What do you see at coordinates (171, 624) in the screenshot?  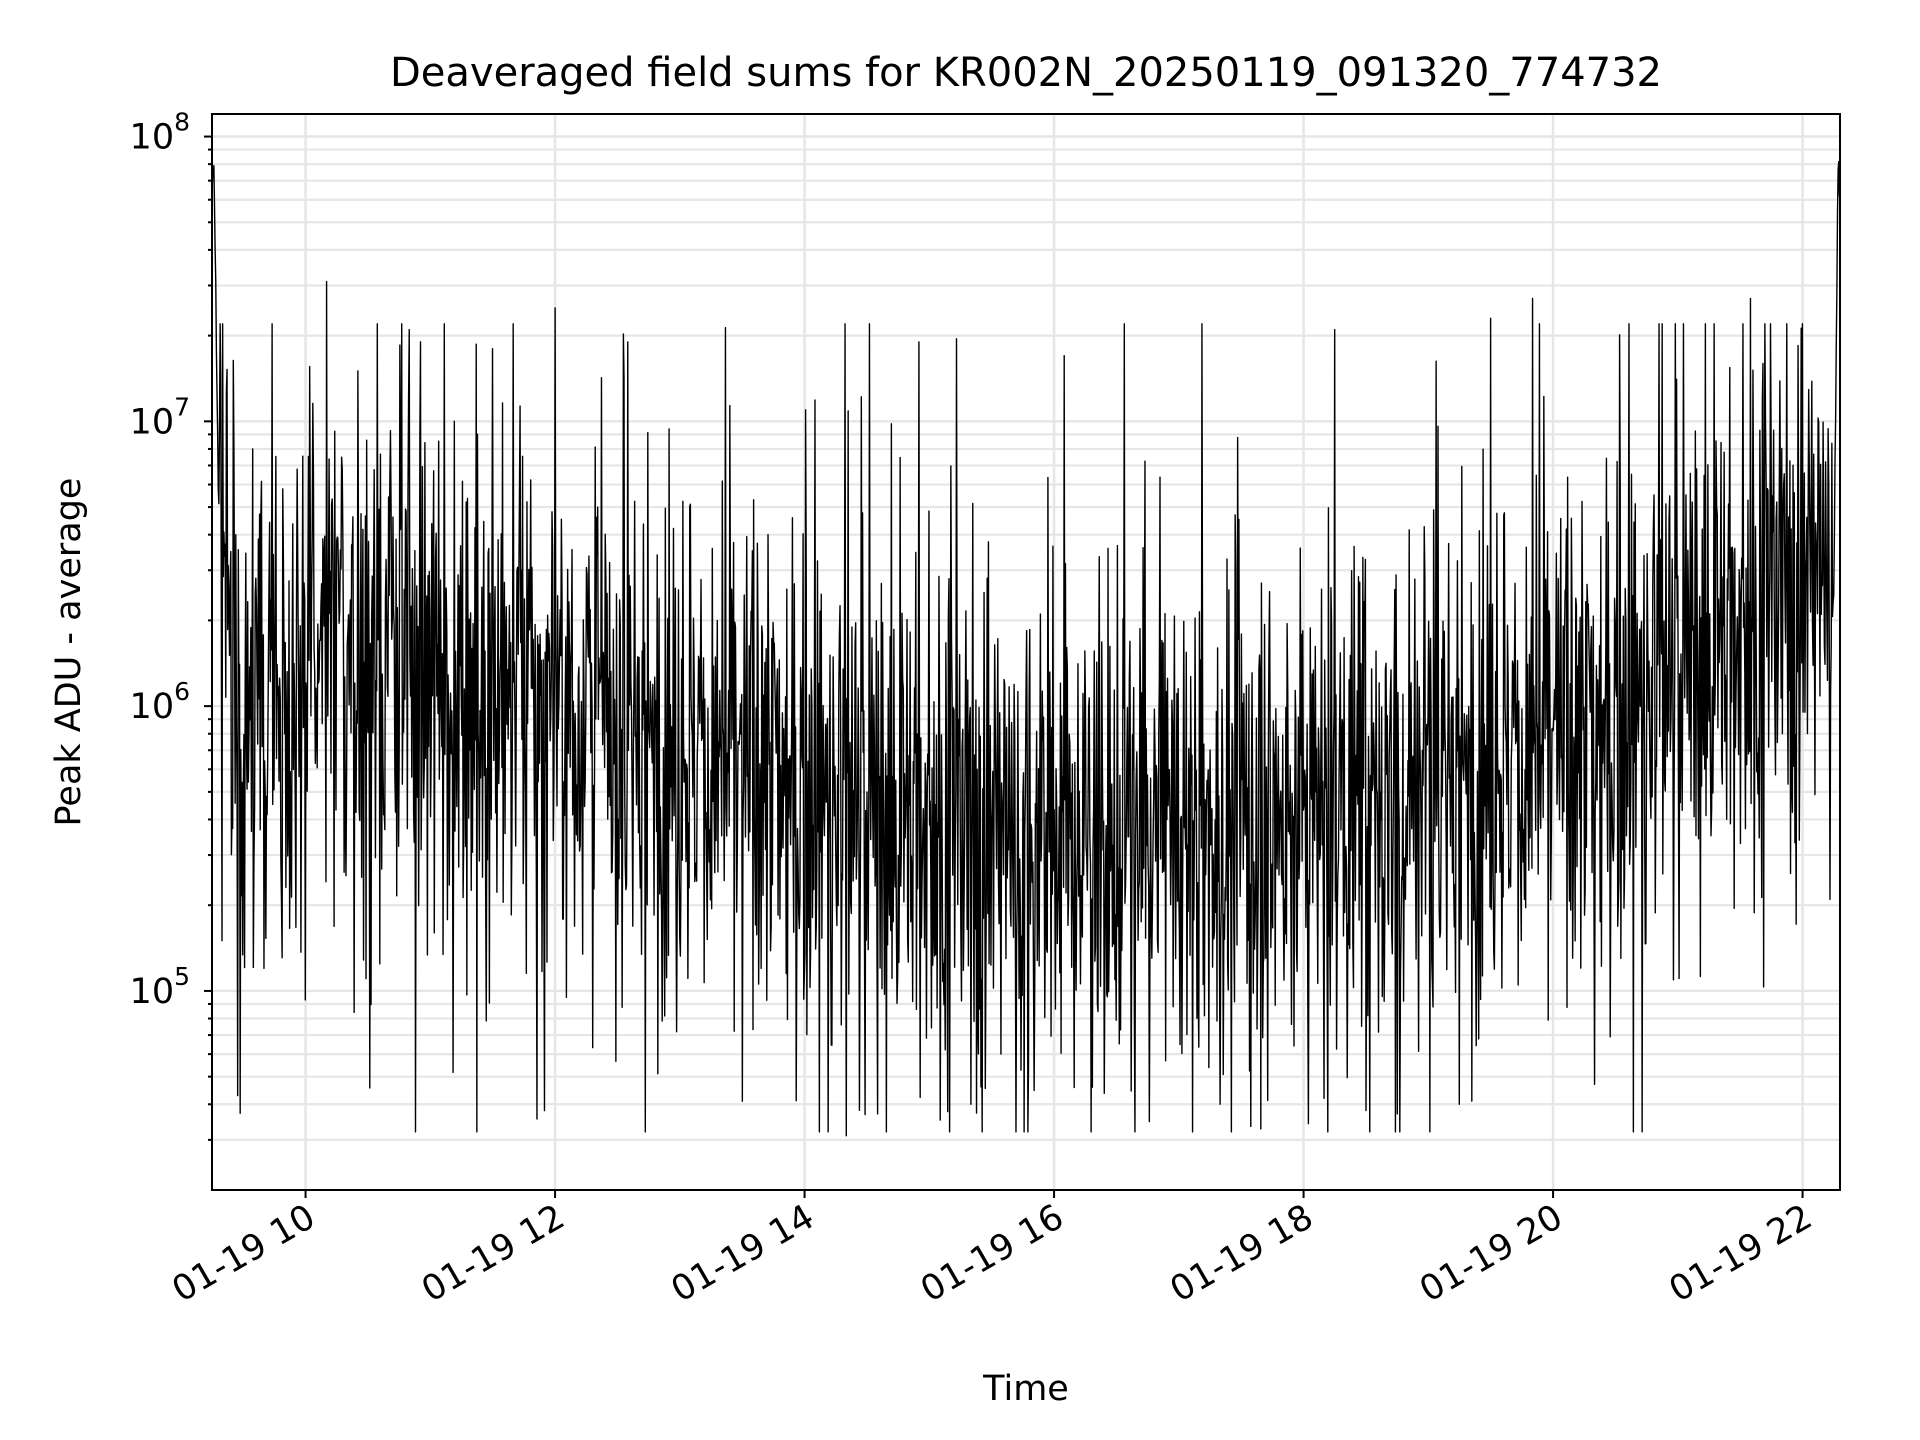 I see `y-axis: 10⁵ 10⁶ 10⁷ 10⁸` at bounding box center [171, 624].